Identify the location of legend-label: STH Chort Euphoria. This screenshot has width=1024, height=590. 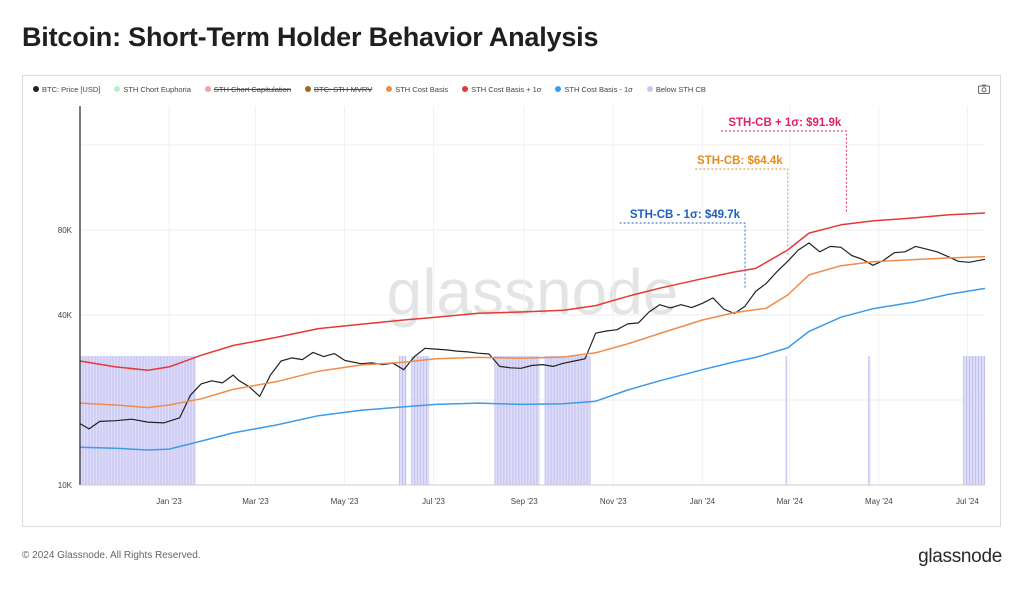
(157, 89).